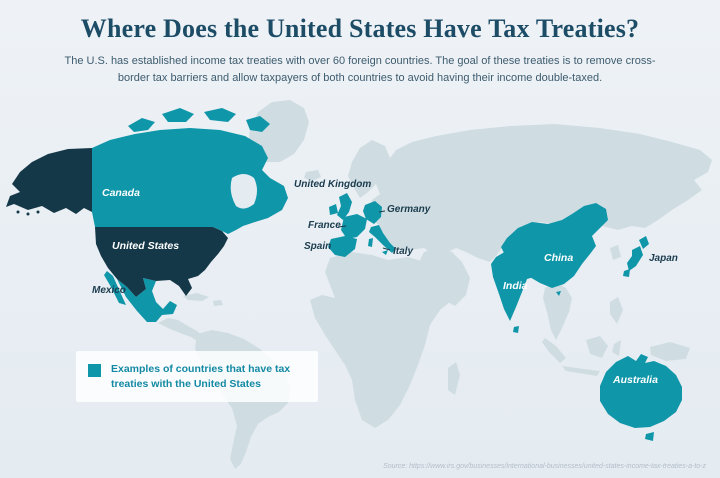 This screenshot has height=478, width=720. I want to click on arabia-shape, so click(445, 277).